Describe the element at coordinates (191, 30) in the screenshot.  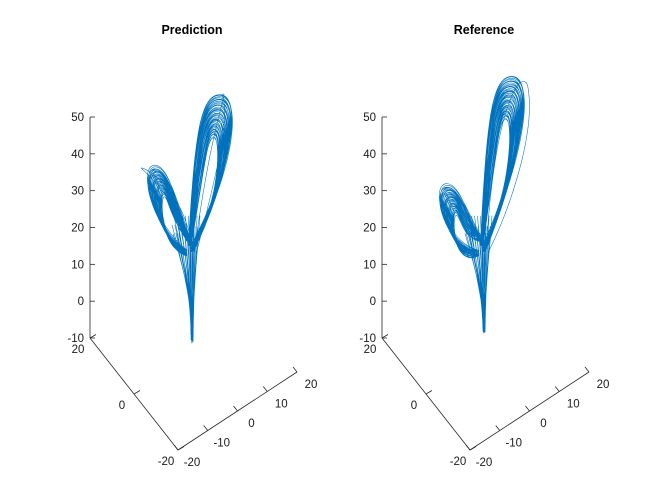
I see `chart-title: Prediction` at that location.